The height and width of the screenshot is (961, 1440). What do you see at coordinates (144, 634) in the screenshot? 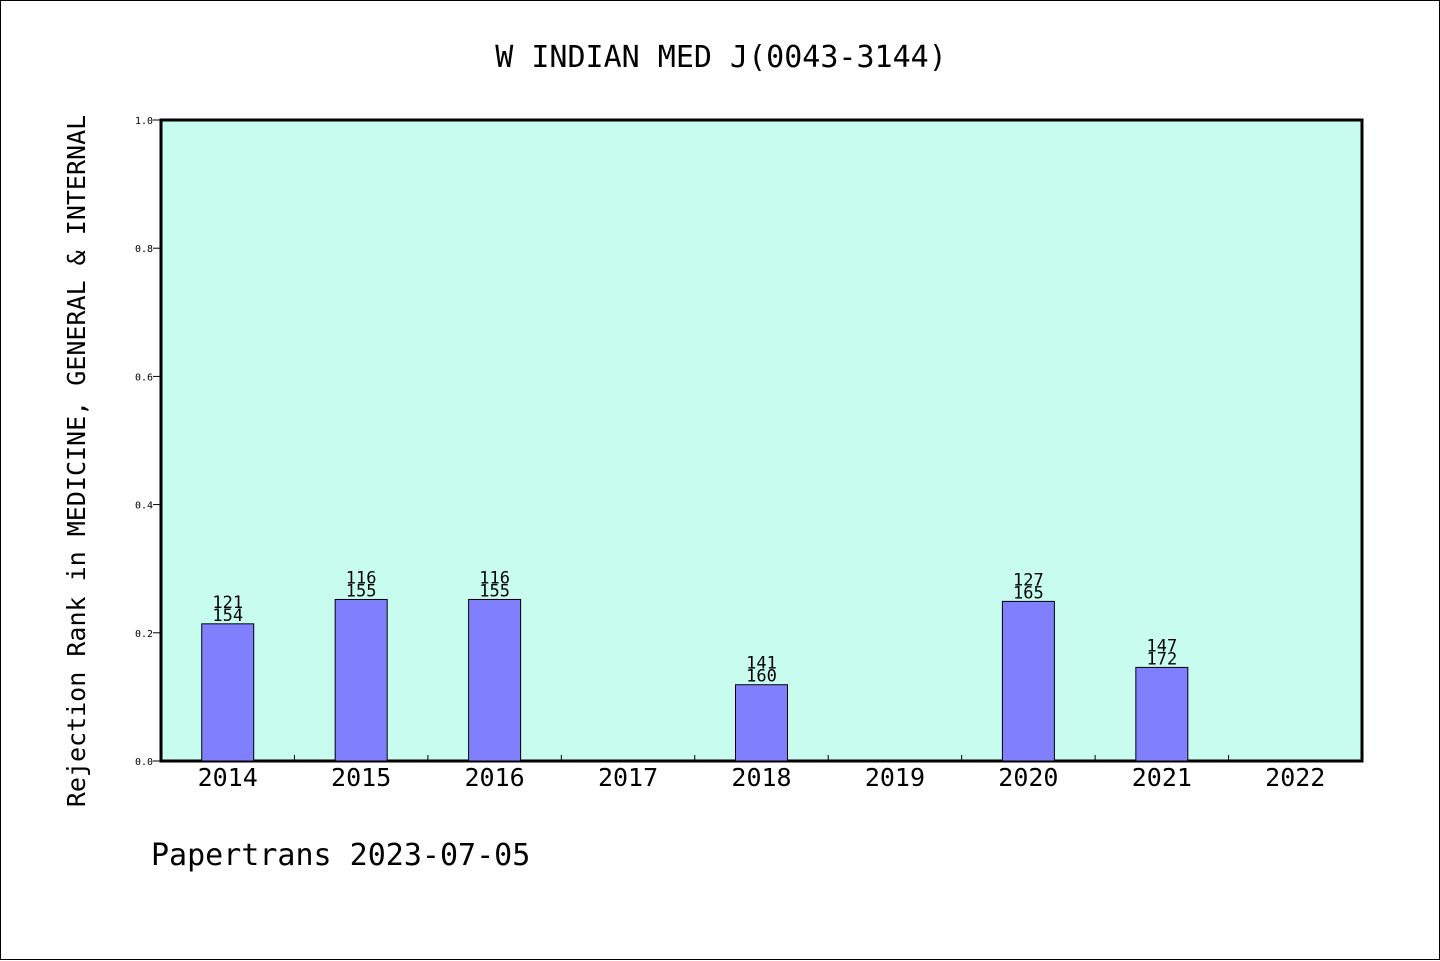
I see `y-tick-label: 0.2` at bounding box center [144, 634].